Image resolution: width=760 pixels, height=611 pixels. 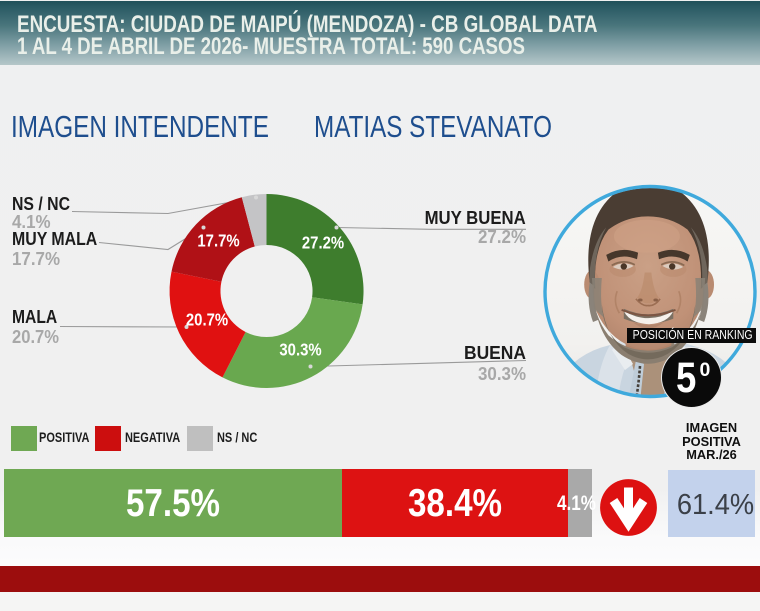 I want to click on svg-text: 30.3%, so click(x=300, y=349).